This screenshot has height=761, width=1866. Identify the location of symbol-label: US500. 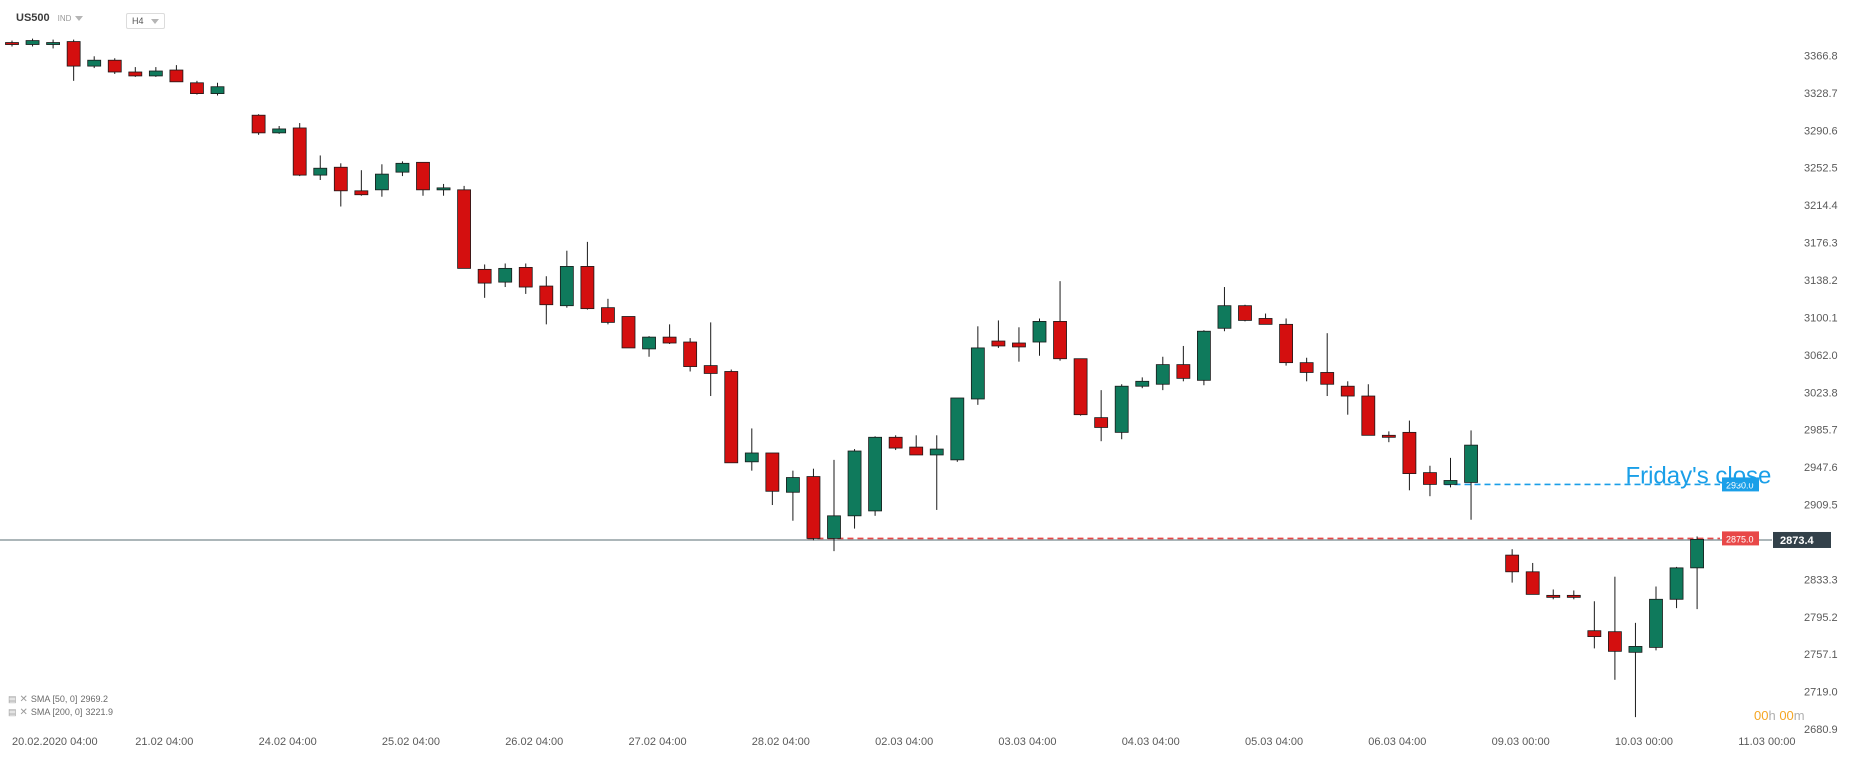
(33, 18).